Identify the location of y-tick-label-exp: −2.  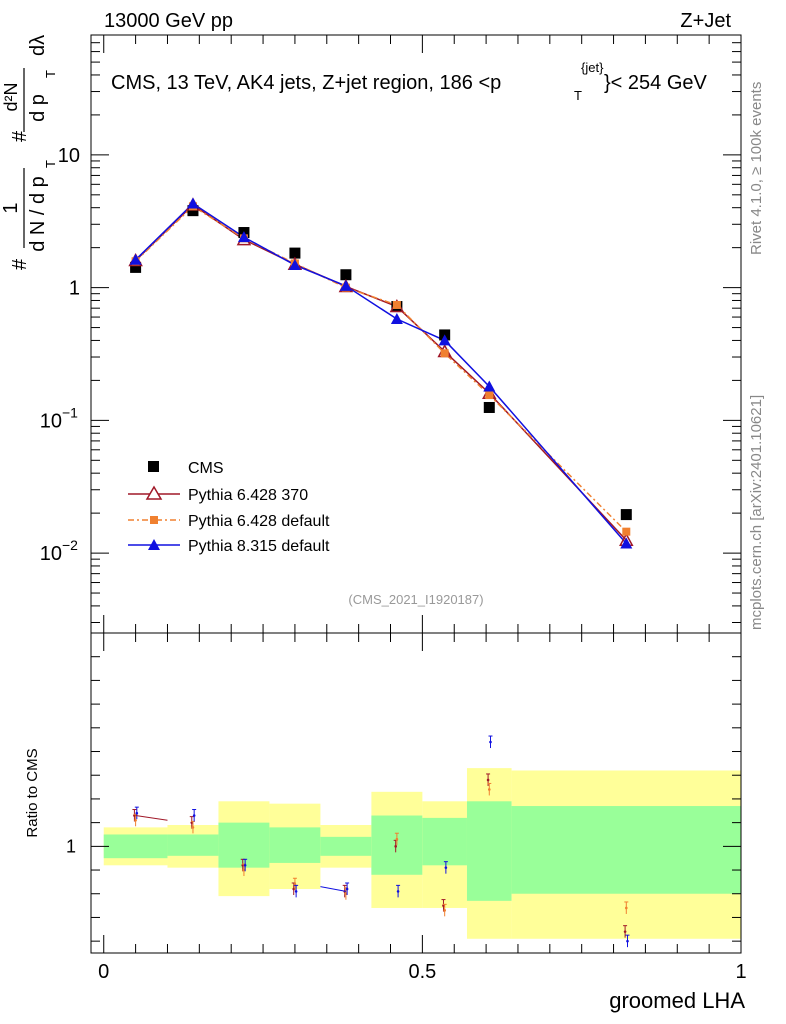
(70, 545).